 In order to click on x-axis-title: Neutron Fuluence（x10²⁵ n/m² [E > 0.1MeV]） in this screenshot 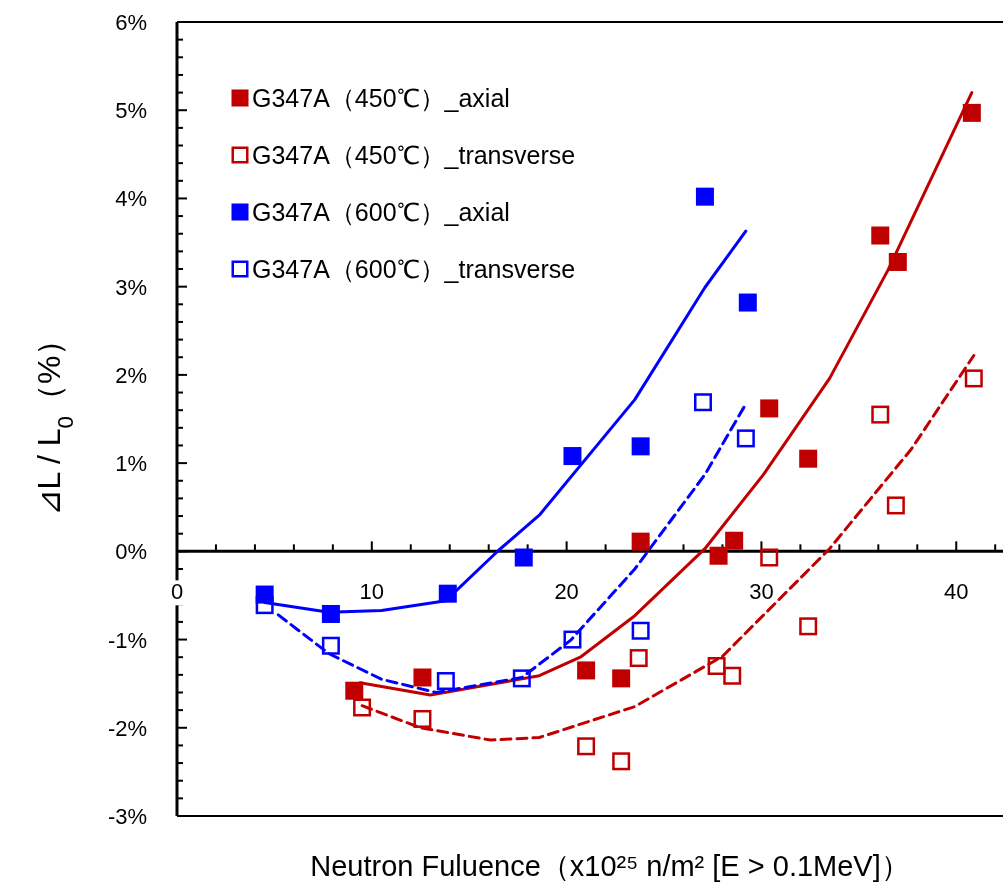, I will do `click(610, 866)`.